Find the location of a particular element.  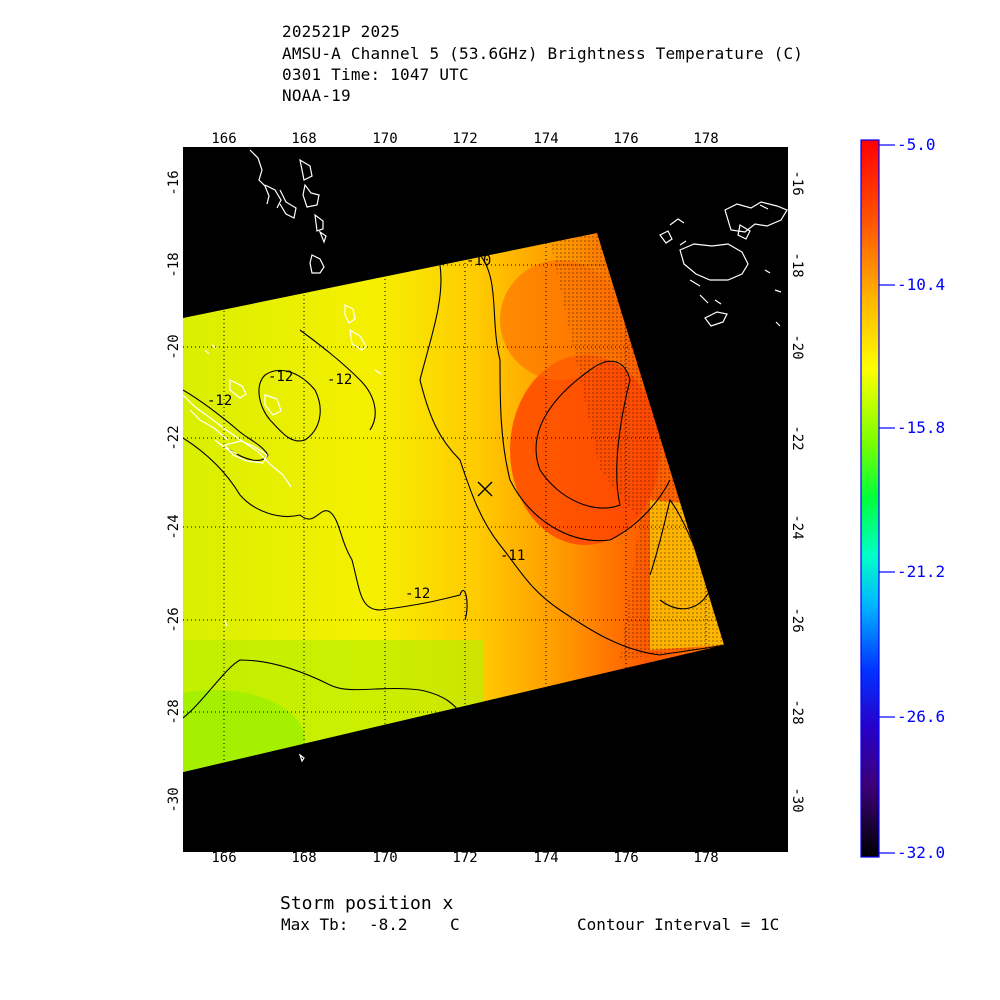

storm-id-title: 202521P 2025 is located at coordinates (341, 31).